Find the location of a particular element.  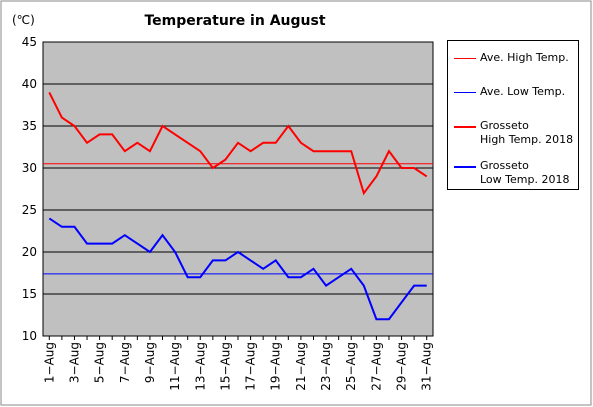

x-tick-label: 19−Aug is located at coordinates (276, 366).